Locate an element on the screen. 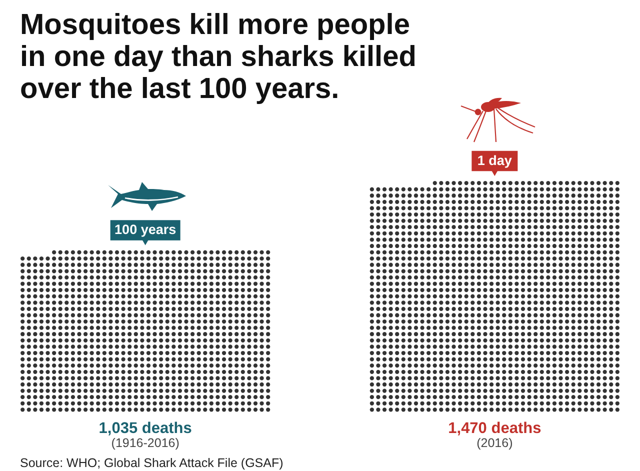 The height and width of the screenshot is (471, 640). text: (1916-2016) is located at coordinates (145, 443).